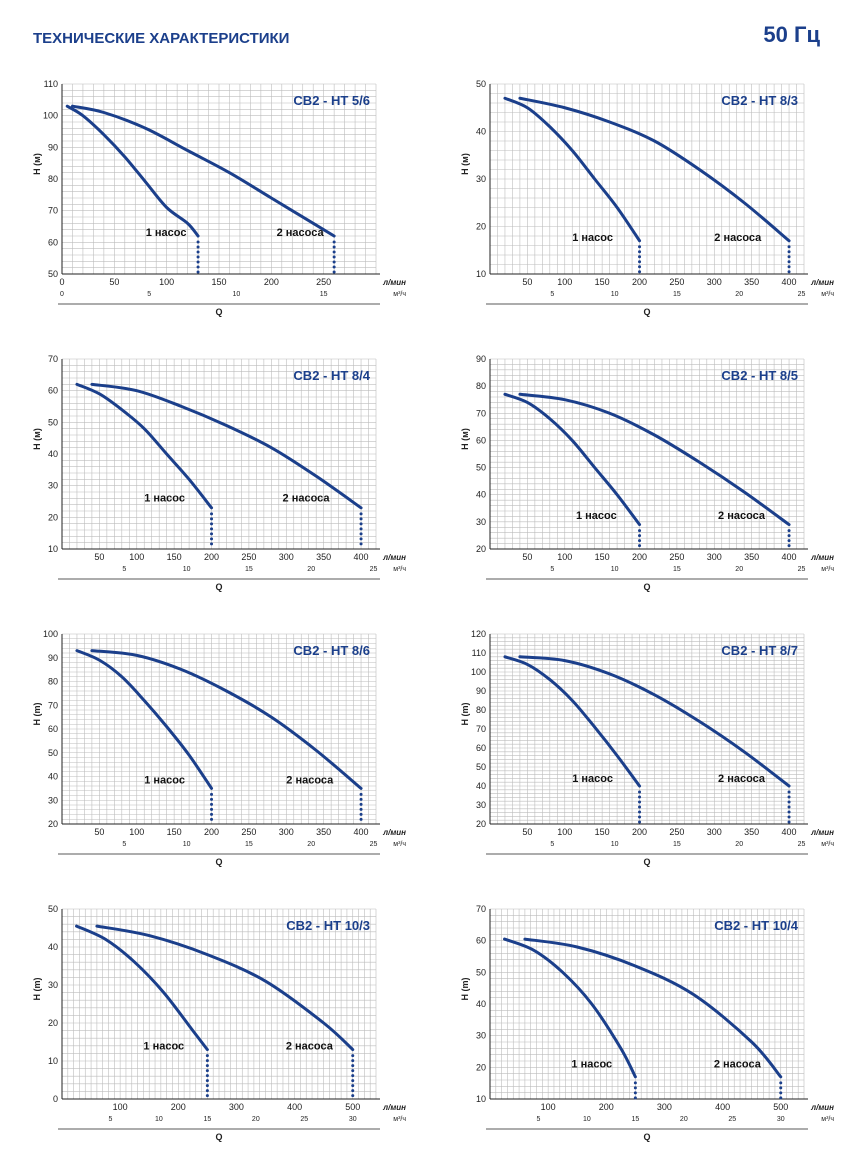 The width and height of the screenshot is (850, 1159). Describe the element at coordinates (481, 805) in the screenshot. I see `y-tick-label: 30` at that location.